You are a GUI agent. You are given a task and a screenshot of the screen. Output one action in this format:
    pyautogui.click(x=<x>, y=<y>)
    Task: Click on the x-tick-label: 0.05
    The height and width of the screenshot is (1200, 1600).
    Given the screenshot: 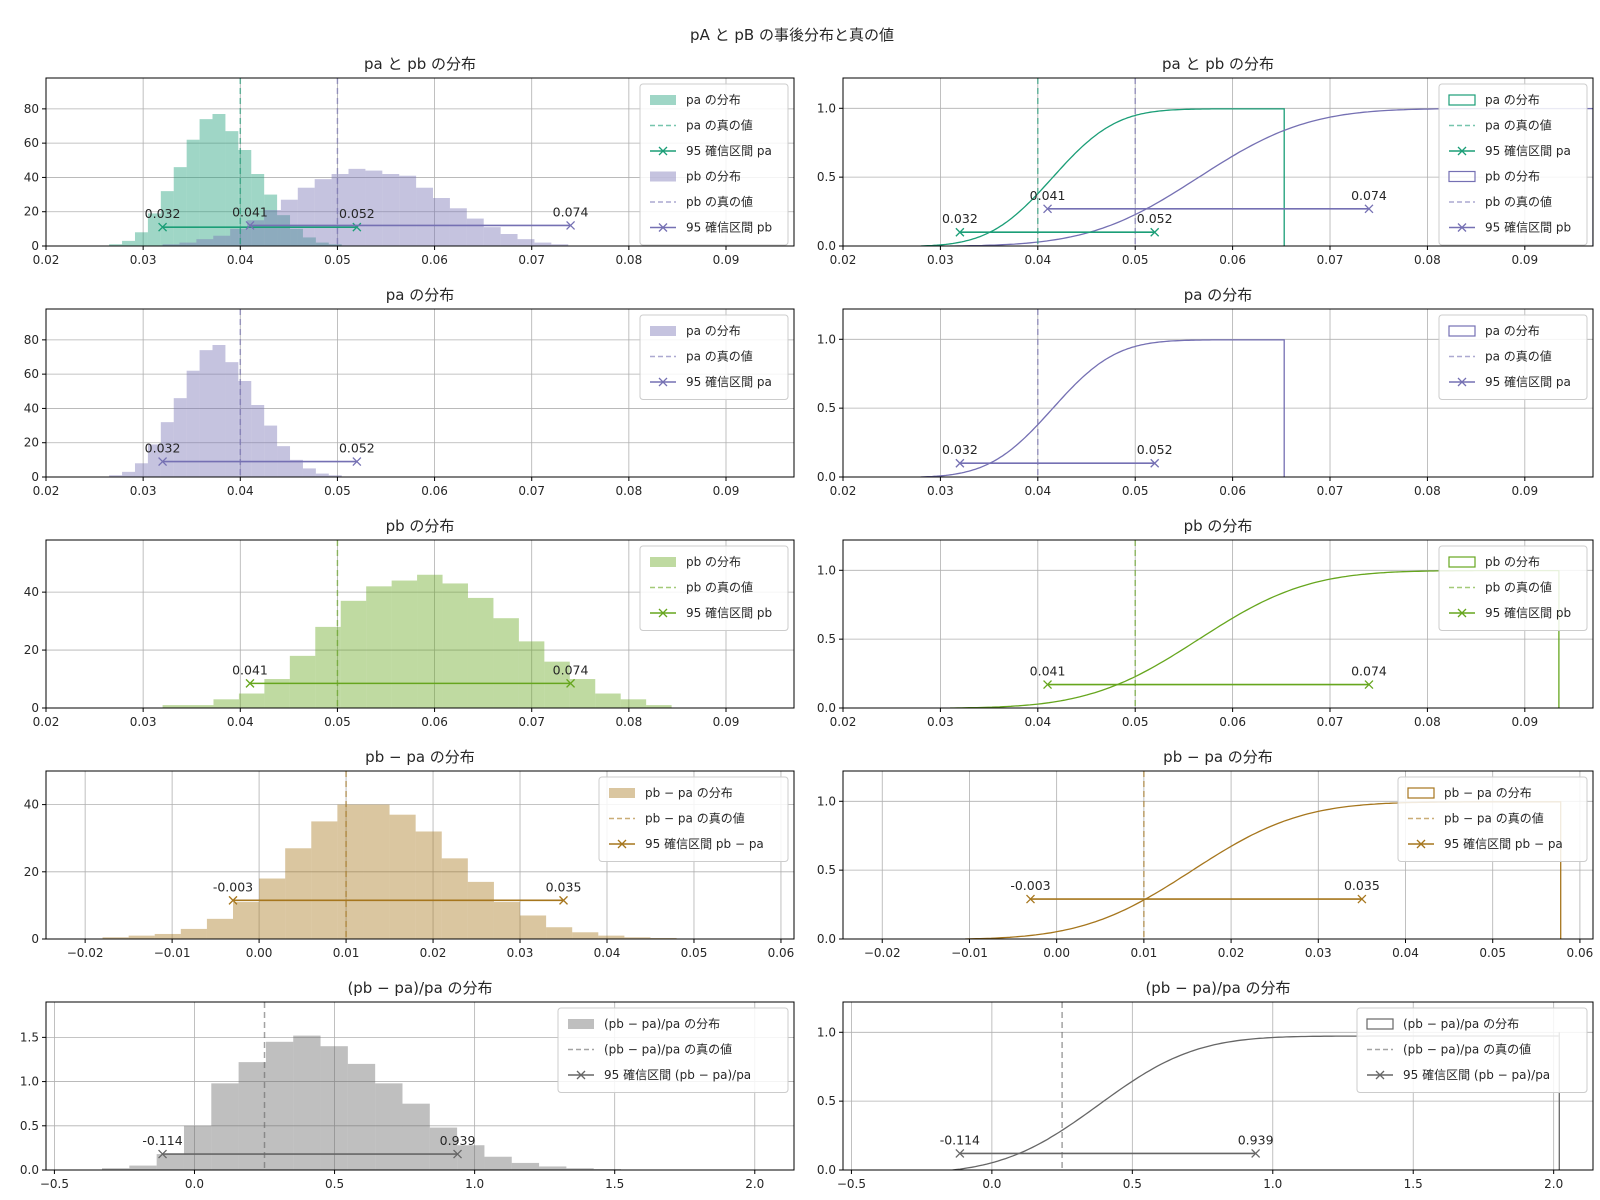 What is the action you would take?
    pyautogui.click(x=337, y=722)
    